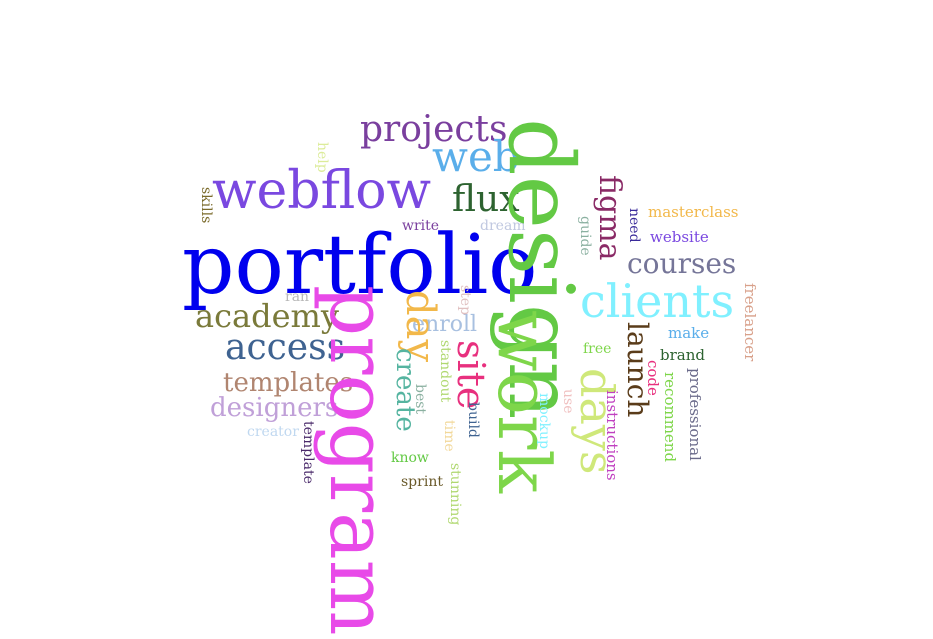  What do you see at coordinates (689, 333) in the screenshot?
I see `word-make: make` at bounding box center [689, 333].